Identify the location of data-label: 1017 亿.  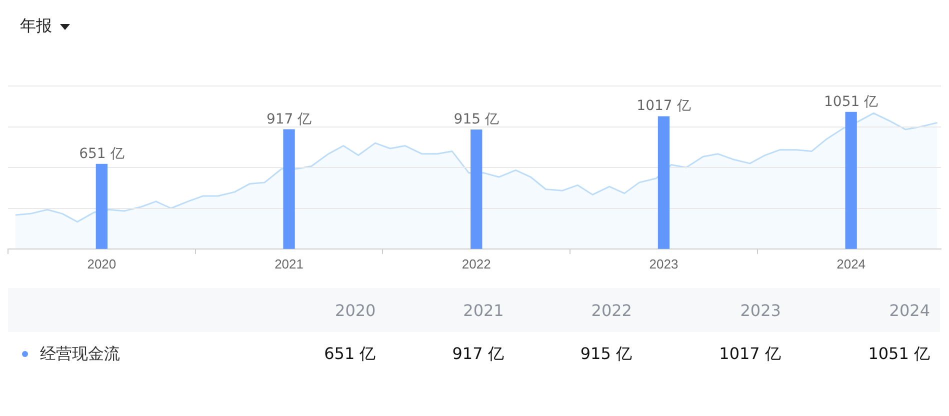
(663, 106).